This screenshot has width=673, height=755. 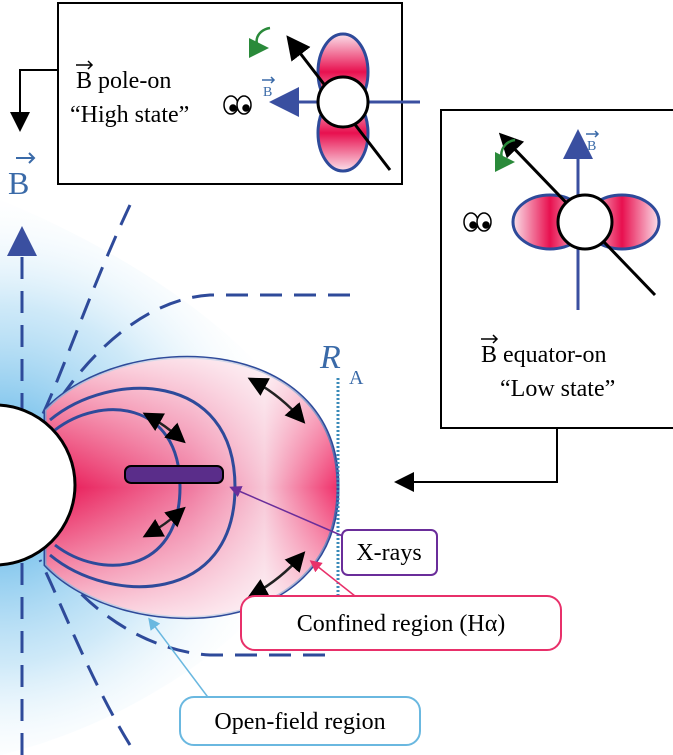 I want to click on xray-label: X-rays, so click(x=388, y=553).